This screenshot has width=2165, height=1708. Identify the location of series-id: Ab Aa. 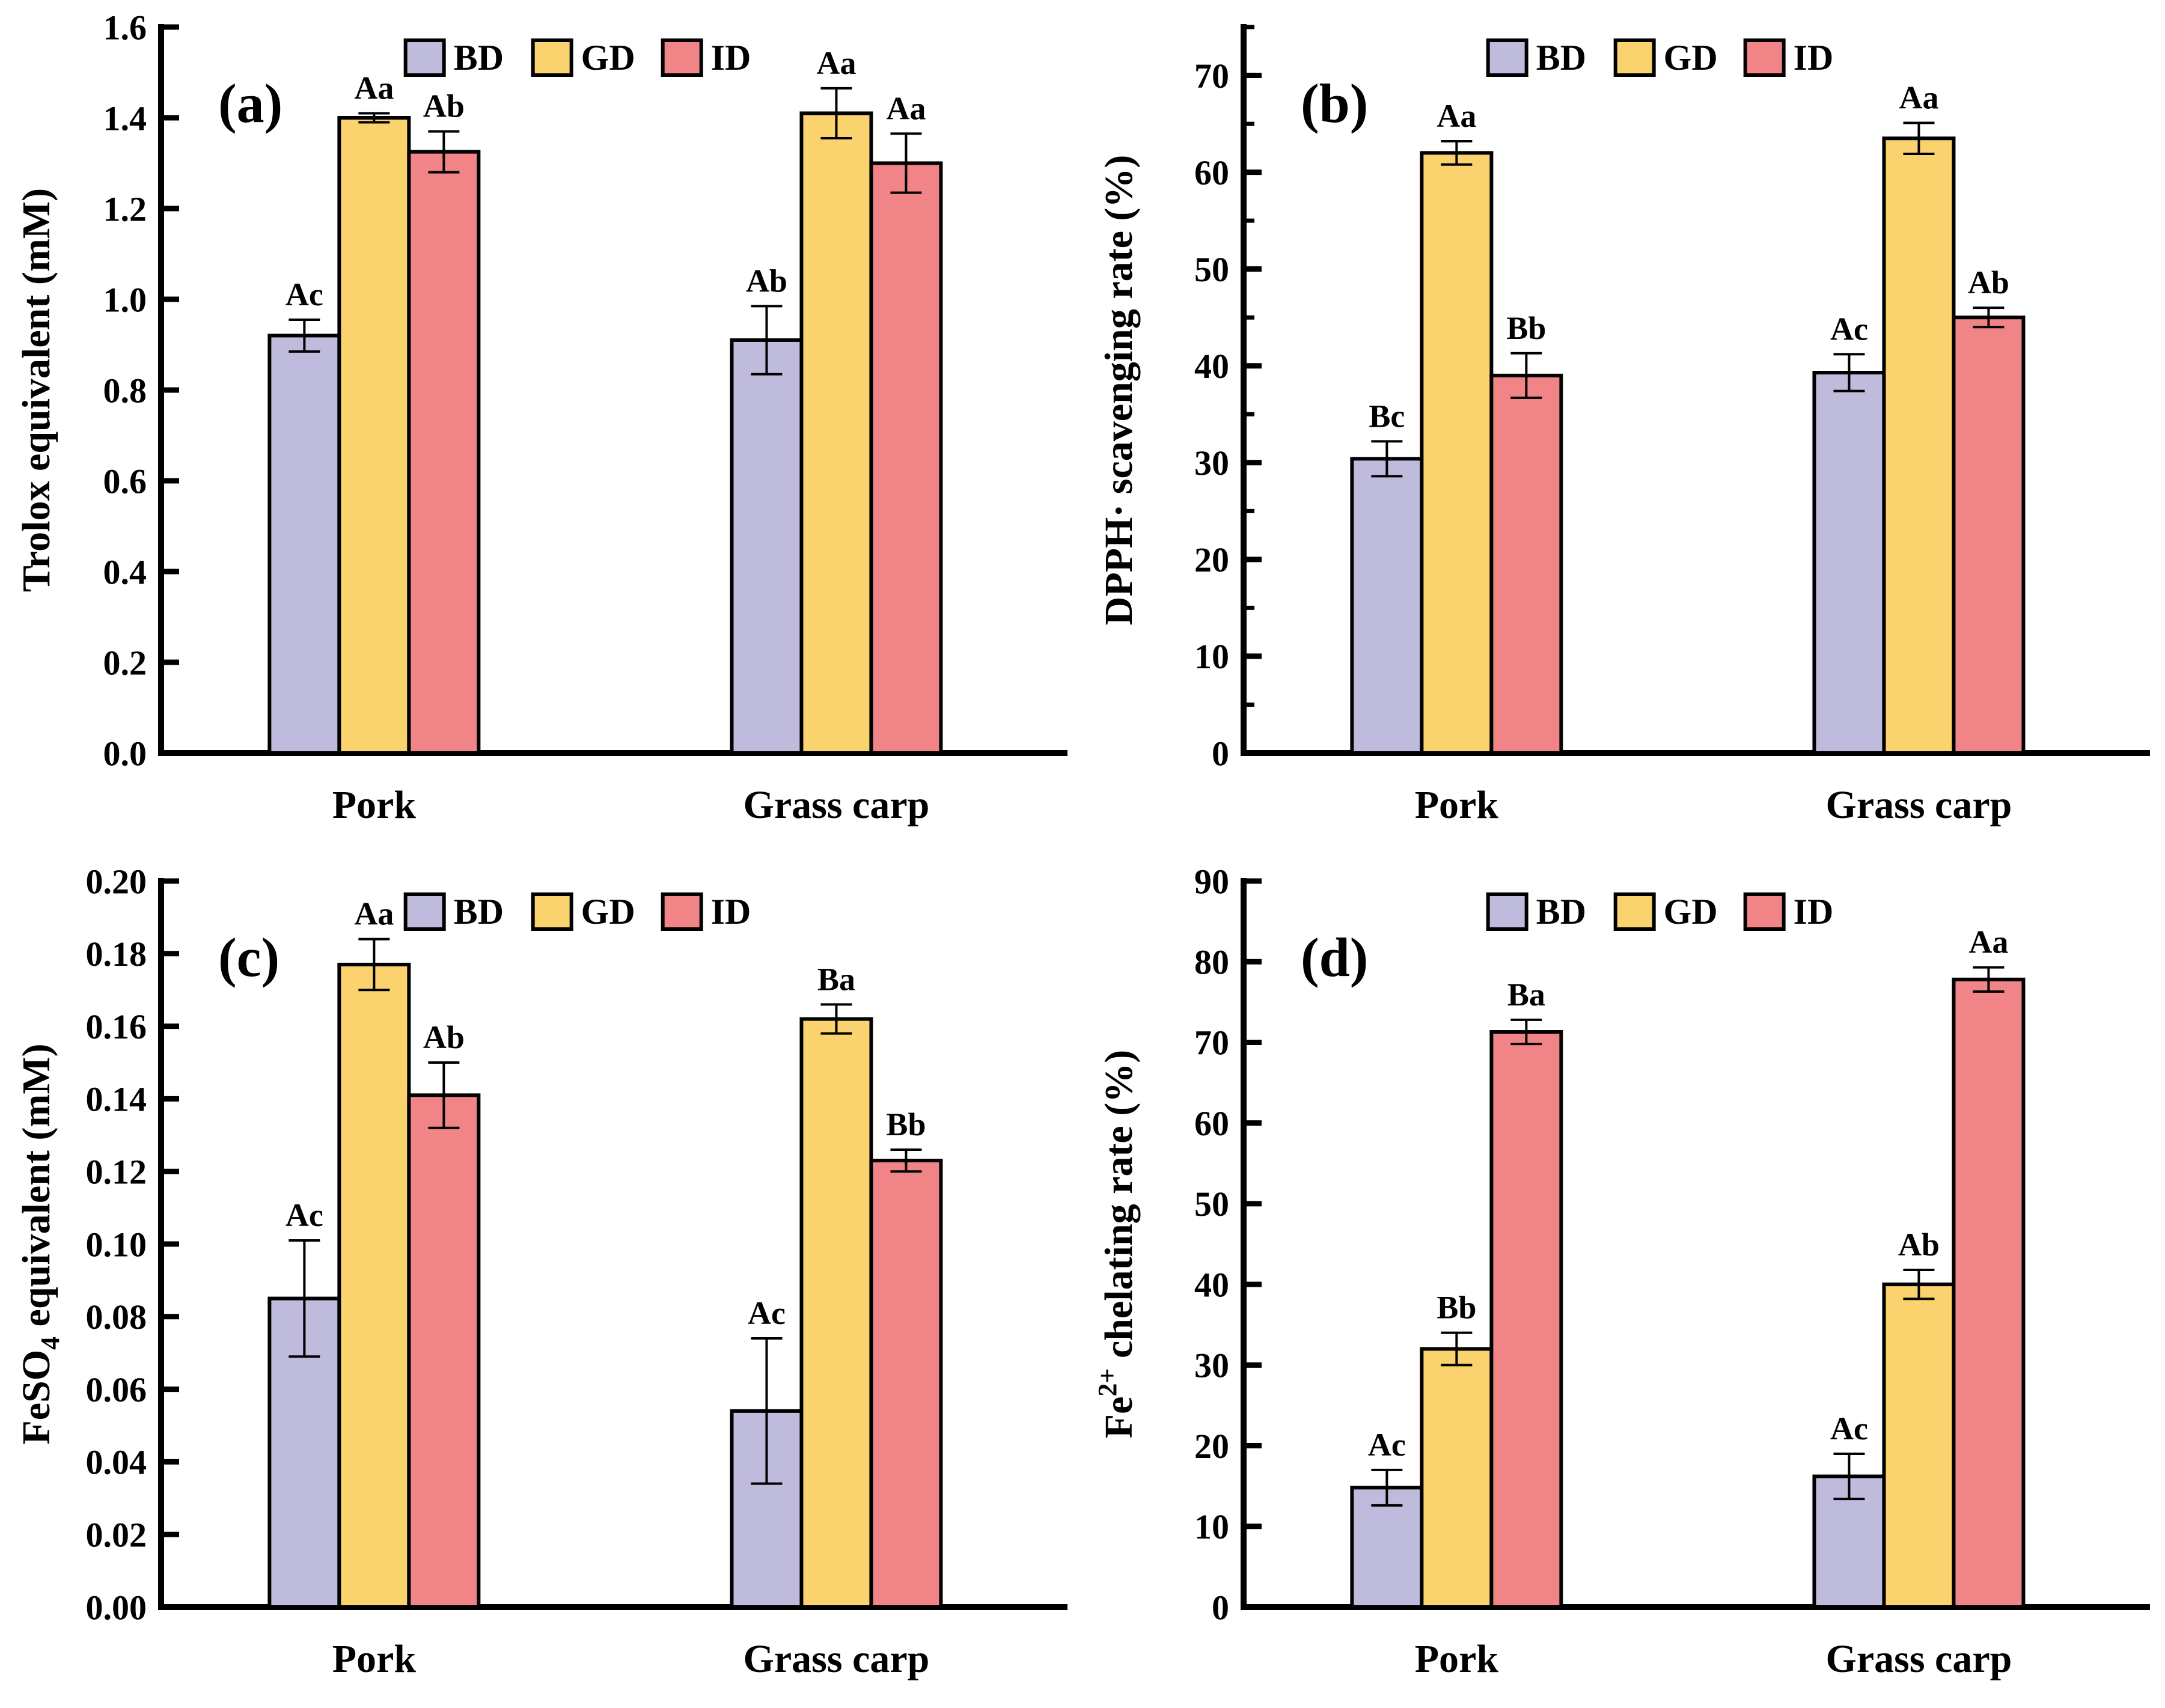
(675, 421).